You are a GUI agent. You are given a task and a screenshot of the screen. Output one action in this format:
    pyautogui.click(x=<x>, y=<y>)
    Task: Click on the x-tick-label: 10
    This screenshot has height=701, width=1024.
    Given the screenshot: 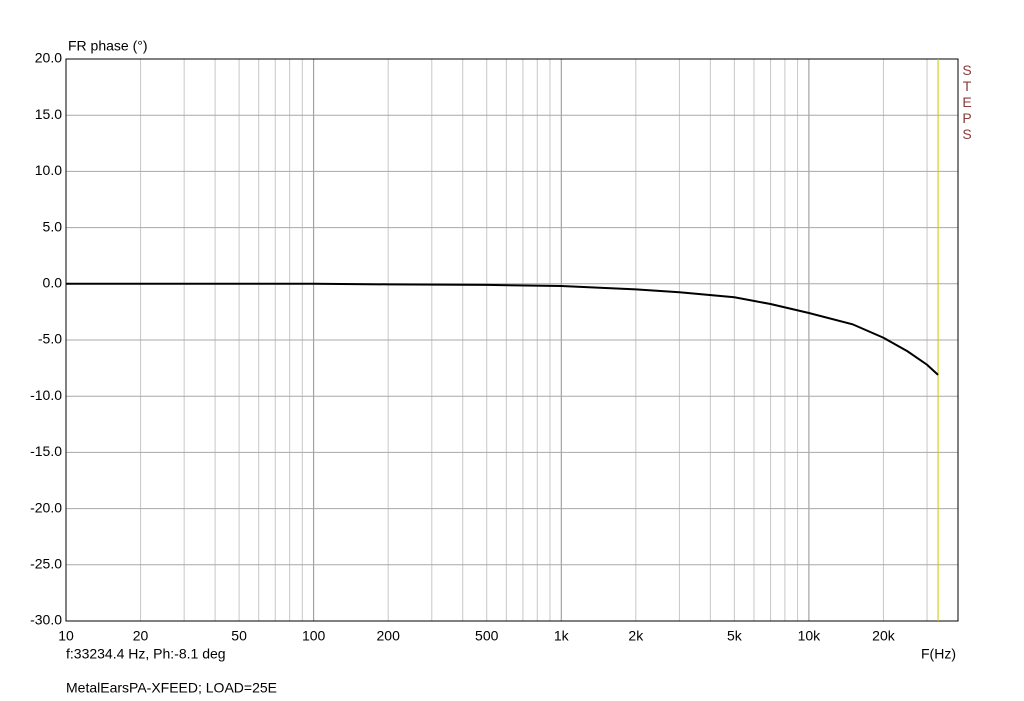 What is the action you would take?
    pyautogui.click(x=66, y=636)
    